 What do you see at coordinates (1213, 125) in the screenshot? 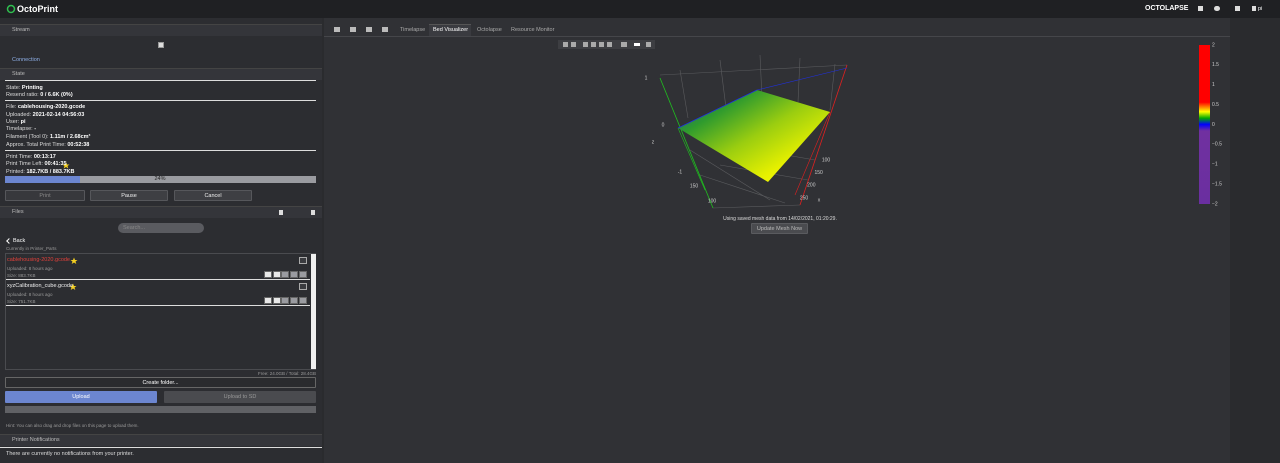
I see `colorbar-tick-label: 0` at bounding box center [1213, 125].